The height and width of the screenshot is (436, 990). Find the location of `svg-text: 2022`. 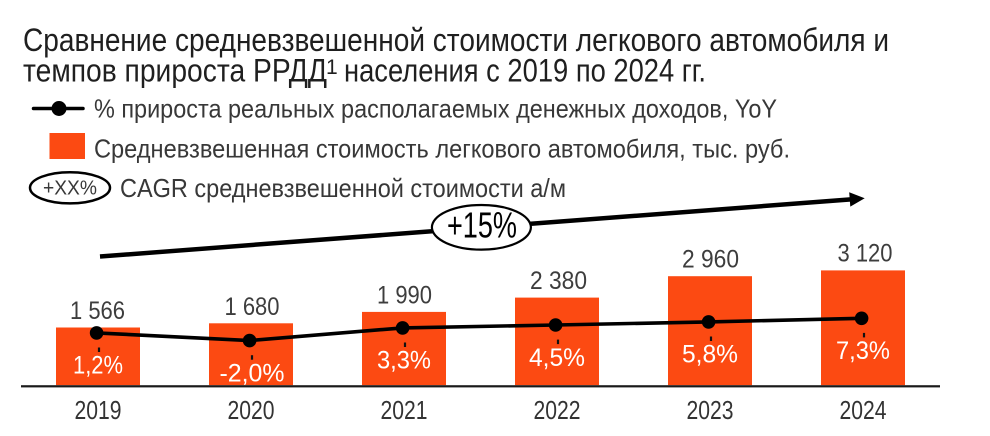

svg-text: 2022 is located at coordinates (557, 410).